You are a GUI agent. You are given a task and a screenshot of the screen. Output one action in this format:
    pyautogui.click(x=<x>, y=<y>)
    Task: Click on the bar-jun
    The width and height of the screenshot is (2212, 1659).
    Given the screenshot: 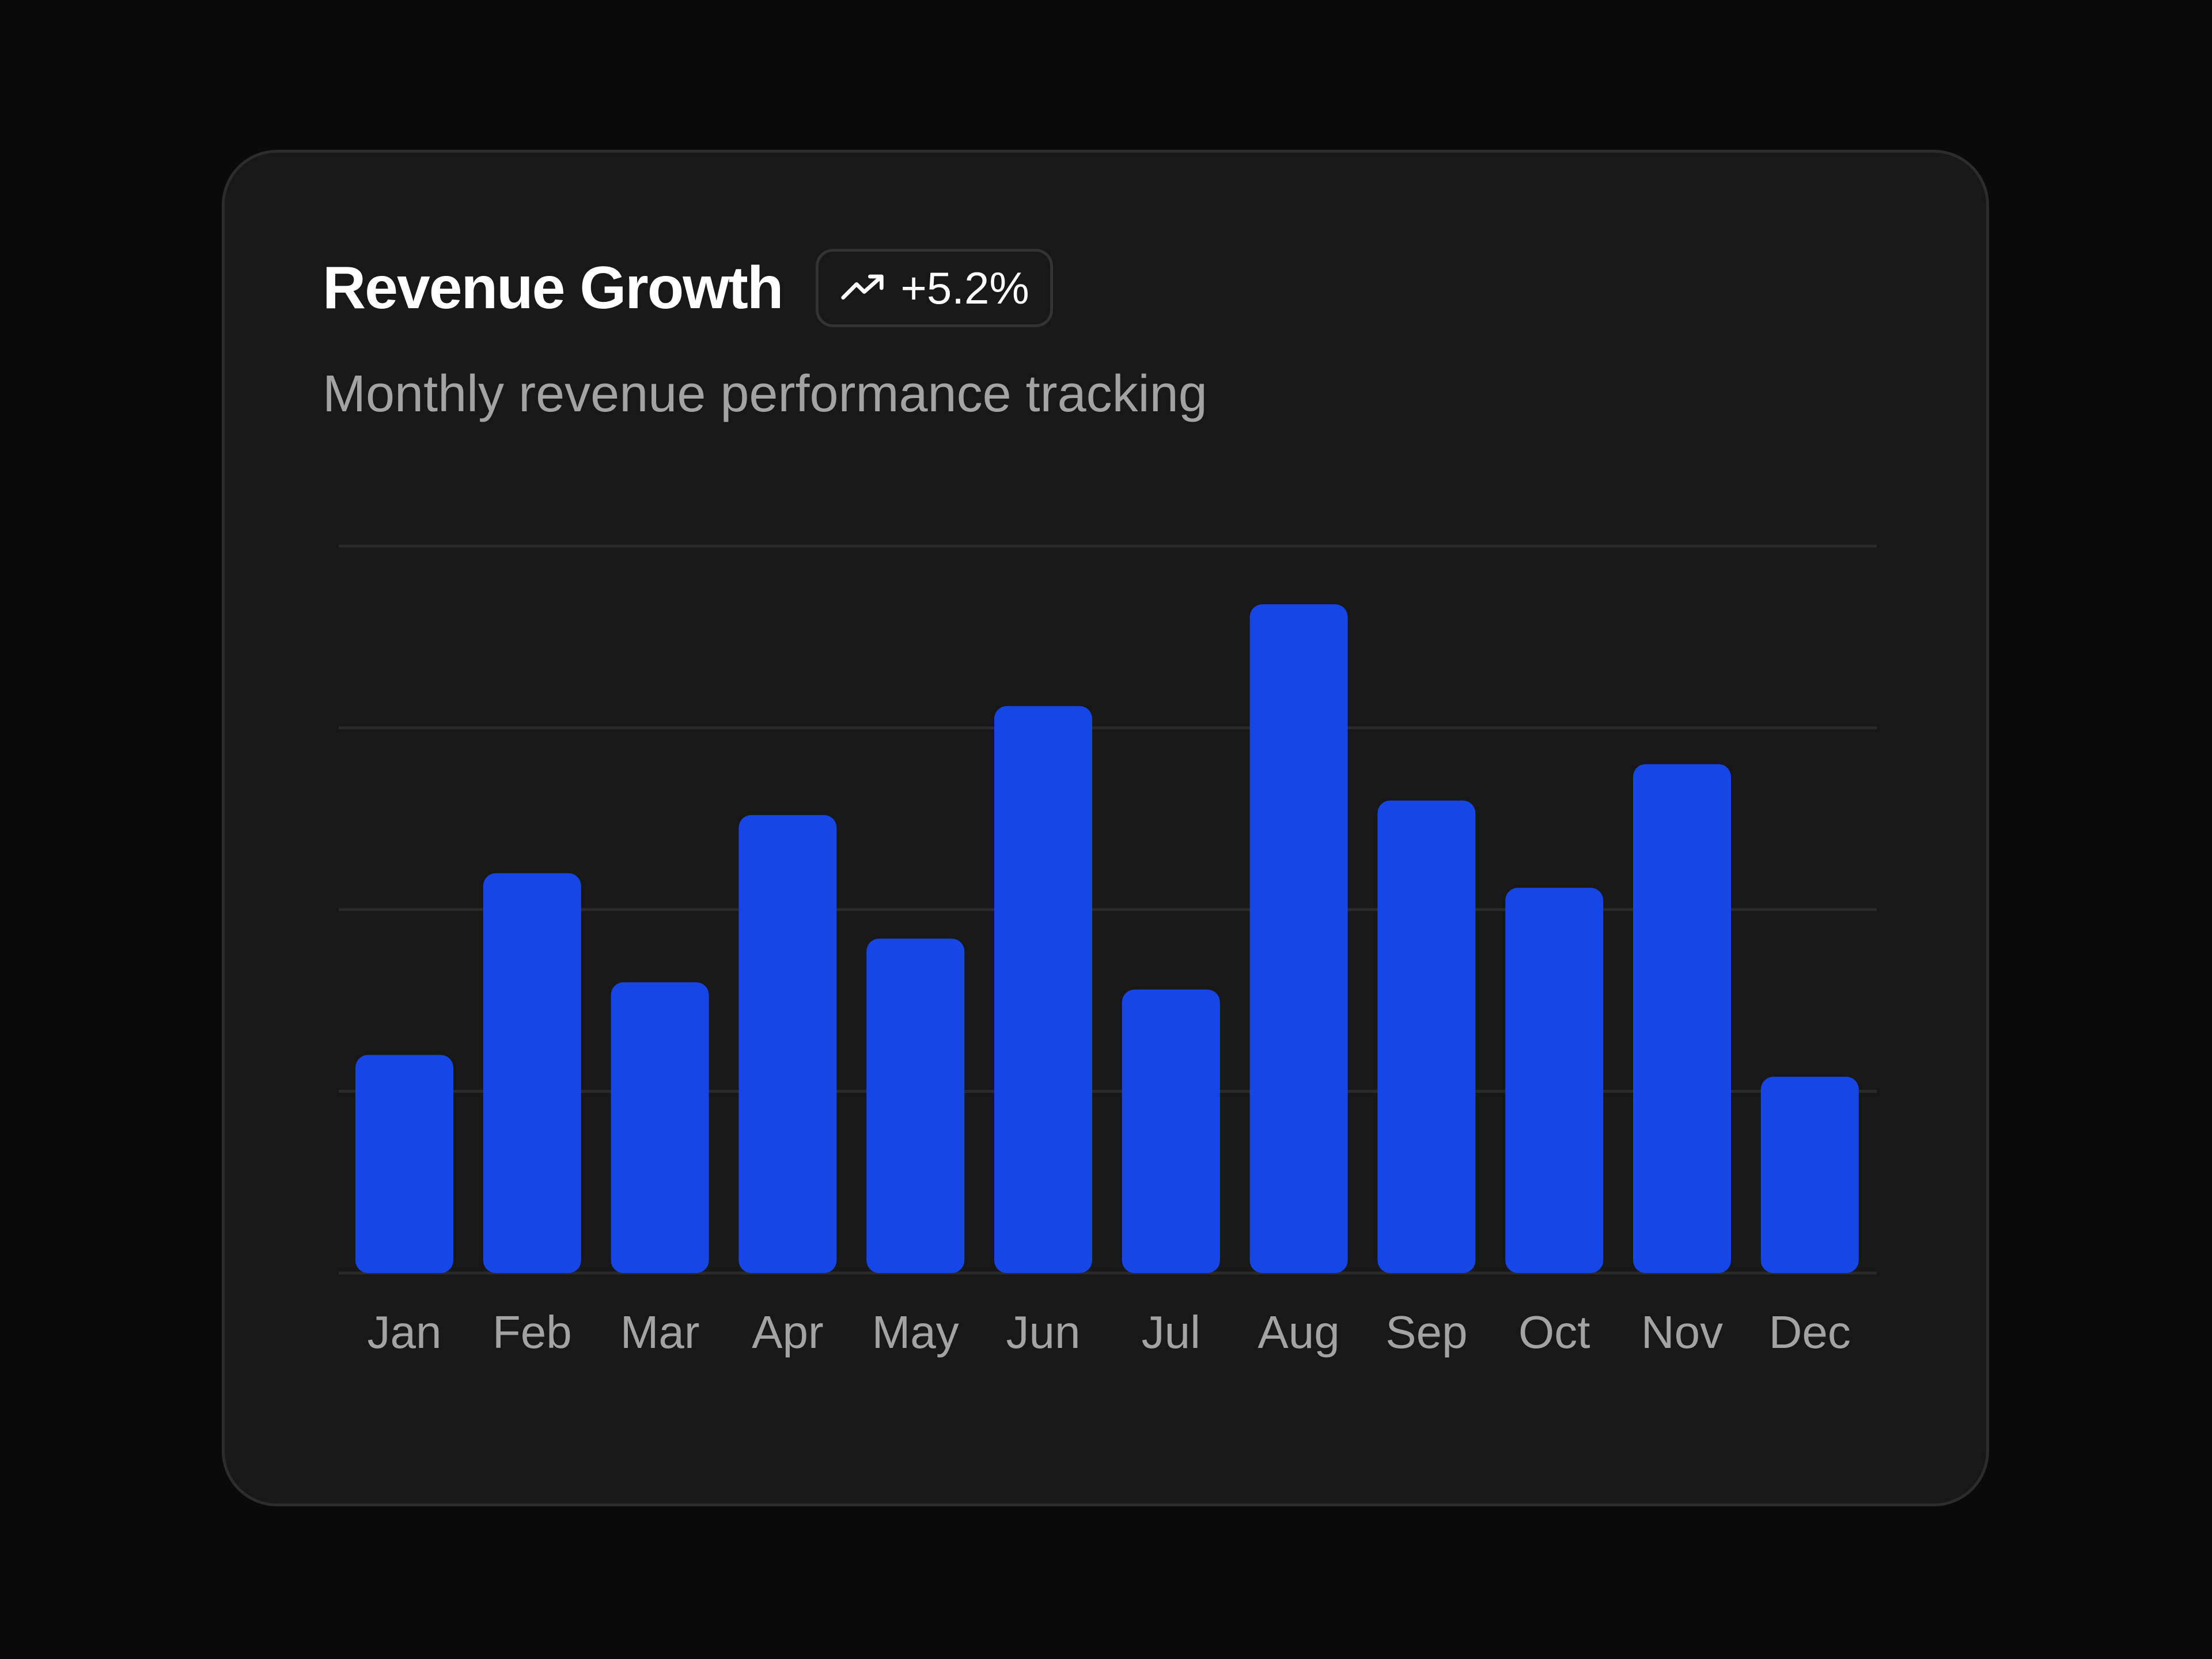 What is the action you would take?
    pyautogui.click(x=1043, y=989)
    